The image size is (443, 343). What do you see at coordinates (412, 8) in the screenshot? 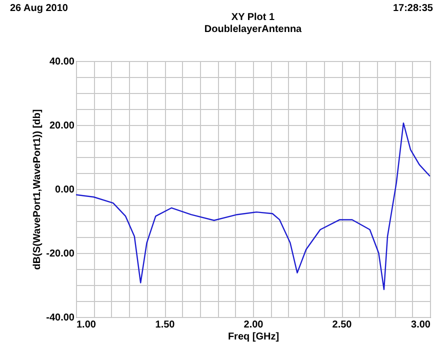
I see `text: 17:28:35` at bounding box center [412, 8].